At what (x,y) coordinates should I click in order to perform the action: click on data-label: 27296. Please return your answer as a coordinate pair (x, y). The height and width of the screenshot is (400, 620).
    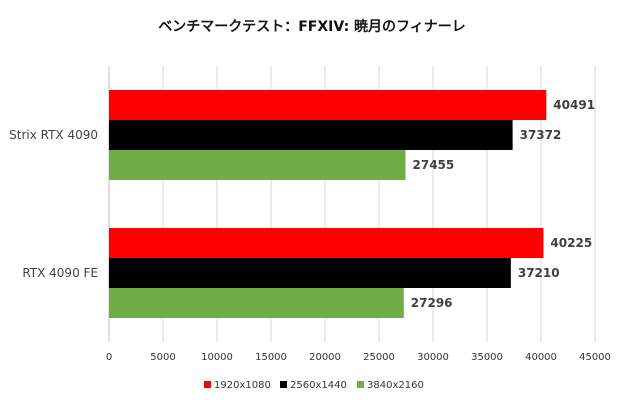
    Looking at the image, I should click on (432, 303).